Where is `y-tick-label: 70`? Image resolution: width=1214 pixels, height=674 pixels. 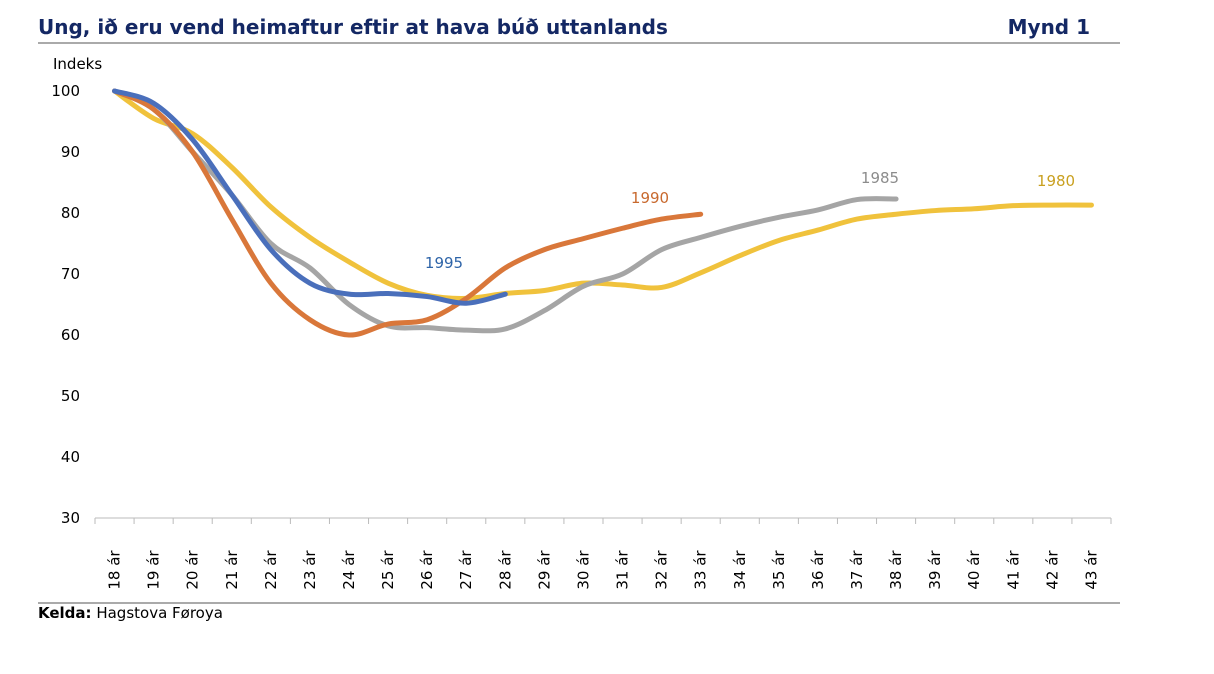
y-tick-label: 70 is located at coordinates (70, 274).